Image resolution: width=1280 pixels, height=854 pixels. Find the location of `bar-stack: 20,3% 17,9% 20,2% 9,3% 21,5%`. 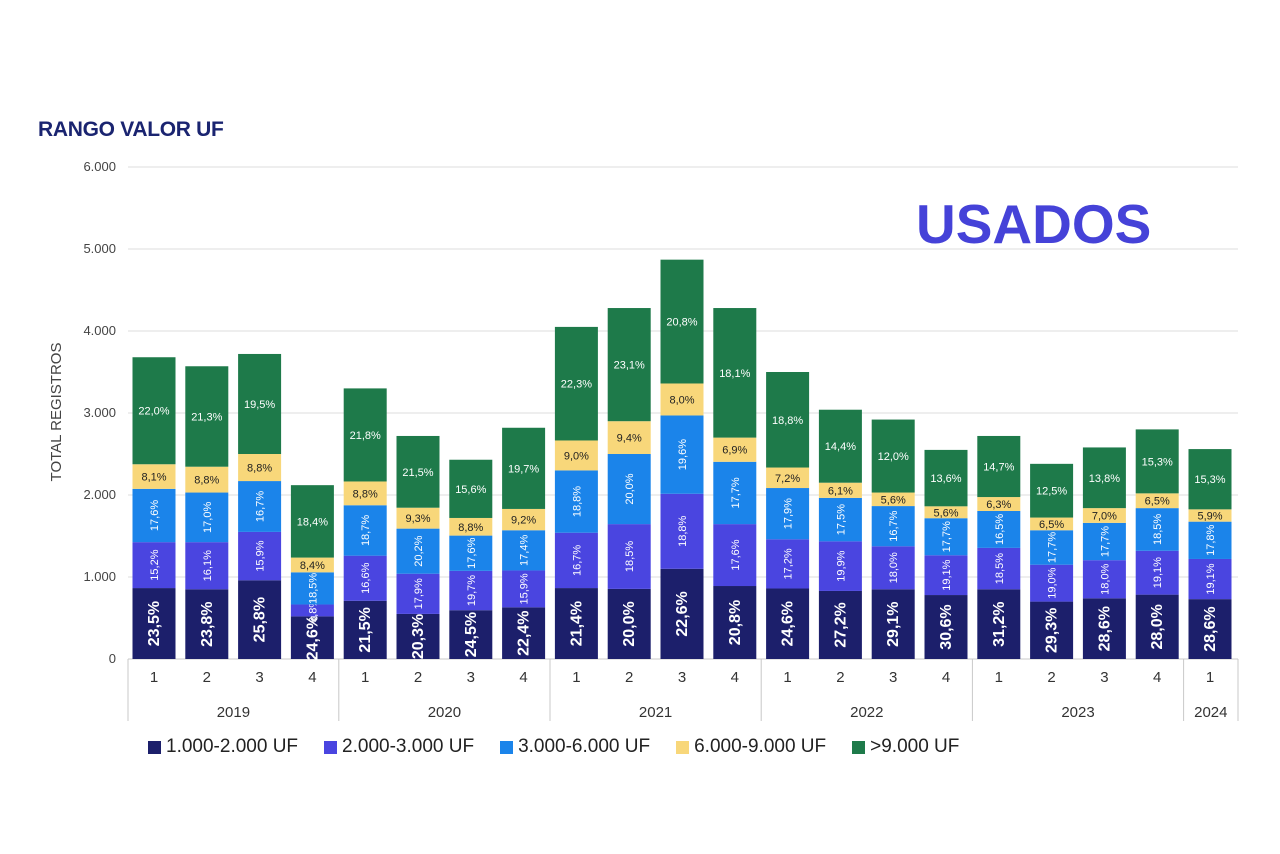

bar-stack: 20,3% 17,9% 20,2% 9,3% 21,5% is located at coordinates (418, 547).